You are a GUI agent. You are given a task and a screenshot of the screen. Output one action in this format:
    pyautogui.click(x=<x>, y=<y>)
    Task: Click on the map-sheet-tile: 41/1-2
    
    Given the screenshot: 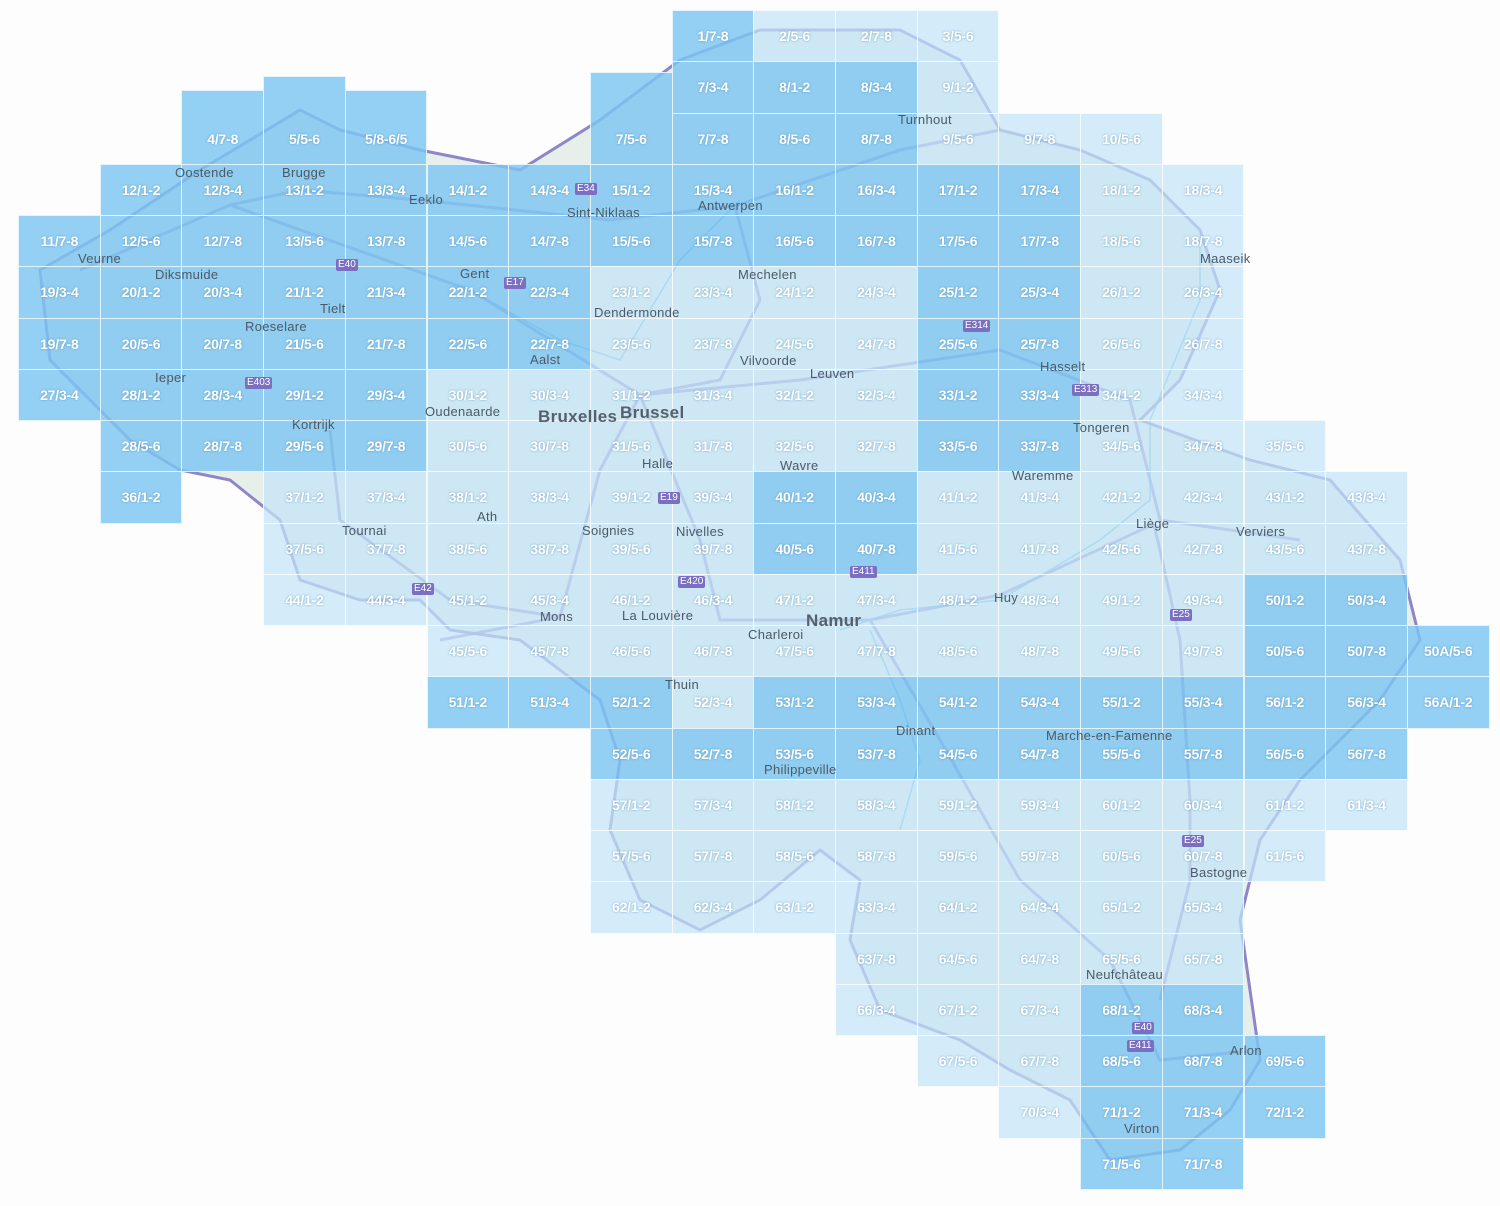 What is the action you would take?
    pyautogui.click(x=958, y=497)
    